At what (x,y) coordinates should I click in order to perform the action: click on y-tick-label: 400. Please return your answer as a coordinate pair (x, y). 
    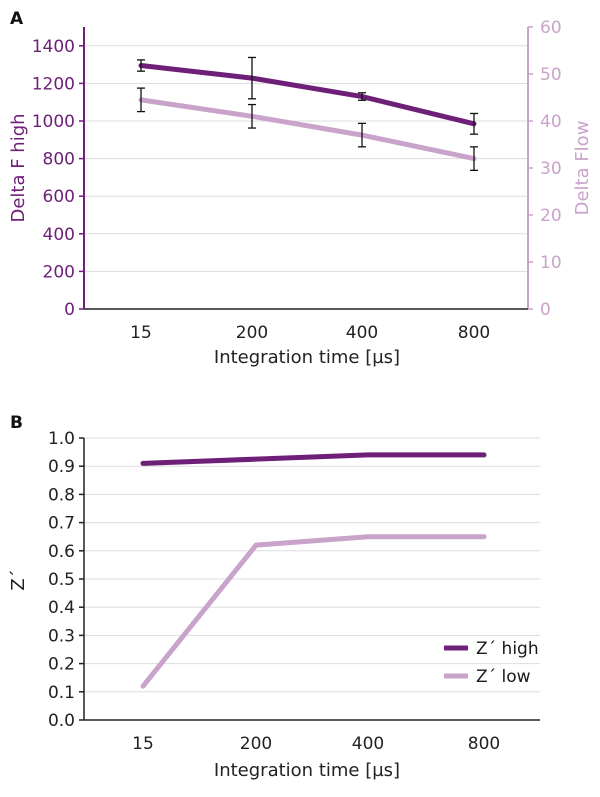
    Looking at the image, I should click on (59, 235).